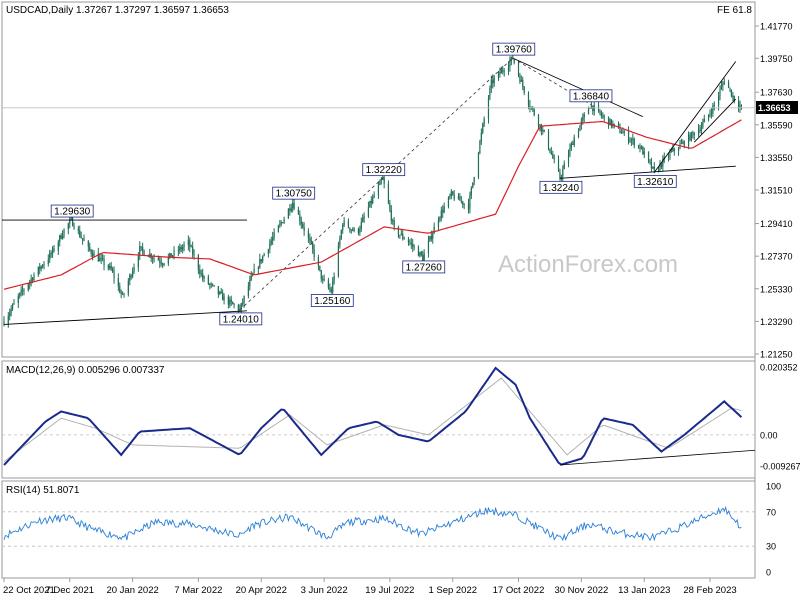  I want to click on x-tick-label: 7 Mar 2022, so click(198, 590).